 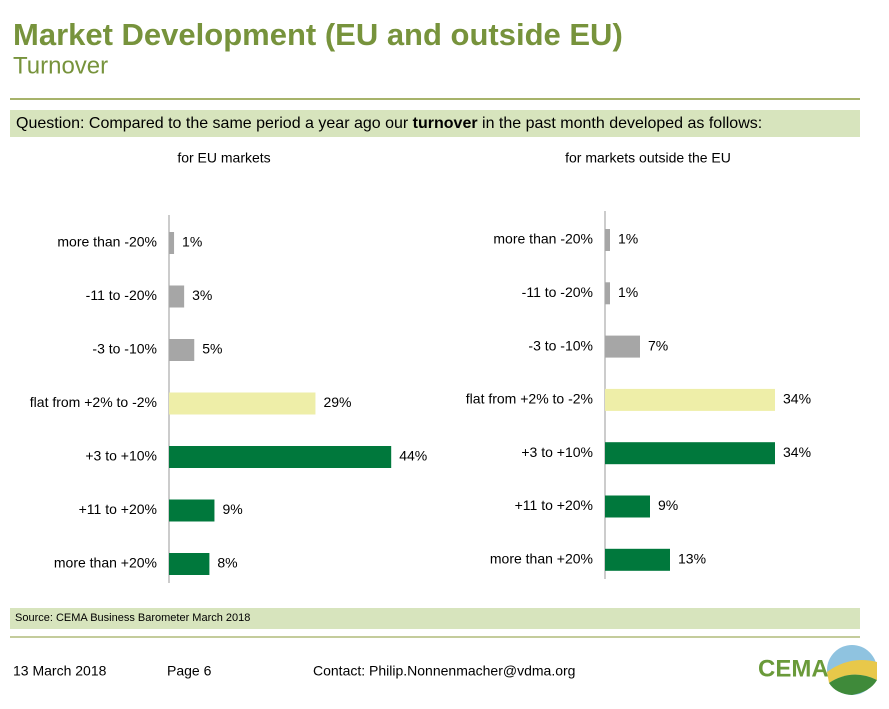 What do you see at coordinates (620, 123) in the screenshot?
I see `question-part: in the past month developed as follows:` at bounding box center [620, 123].